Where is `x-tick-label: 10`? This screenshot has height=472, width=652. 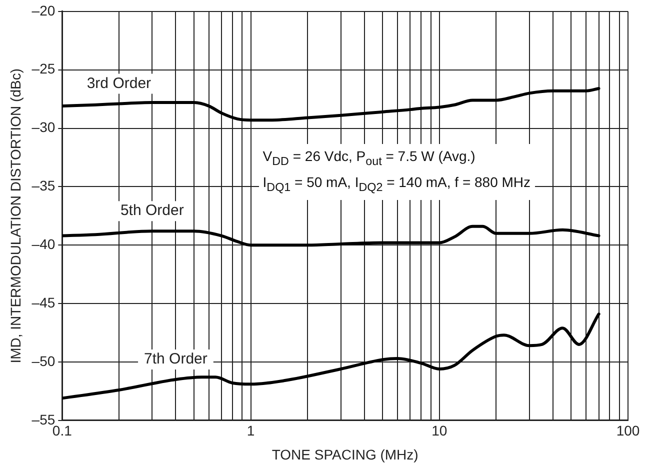
x-tick-label: 10 is located at coordinates (440, 430).